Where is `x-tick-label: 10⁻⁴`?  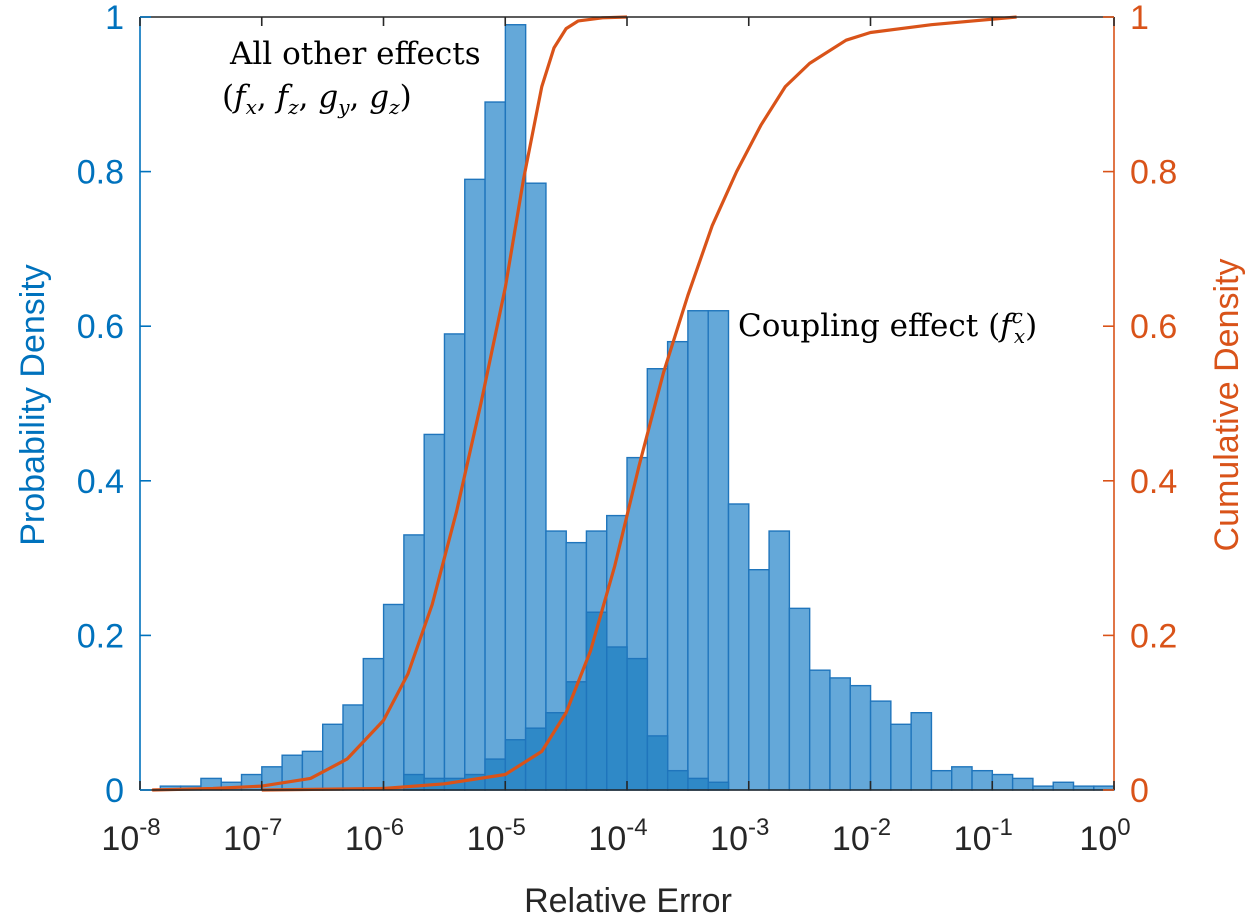 x-tick-label: 10⁻⁴ is located at coordinates (617, 836).